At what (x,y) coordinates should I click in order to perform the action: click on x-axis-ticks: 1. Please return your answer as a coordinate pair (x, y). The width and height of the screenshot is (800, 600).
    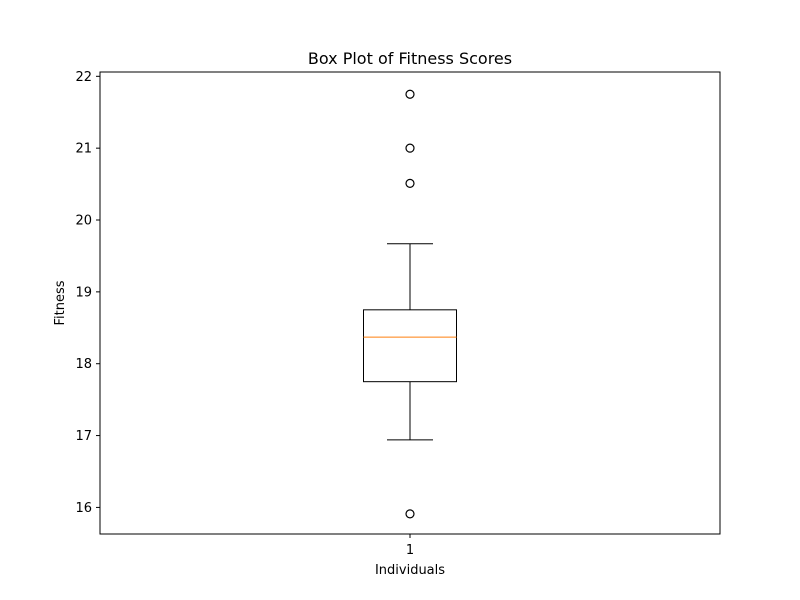
    Looking at the image, I should click on (410, 546).